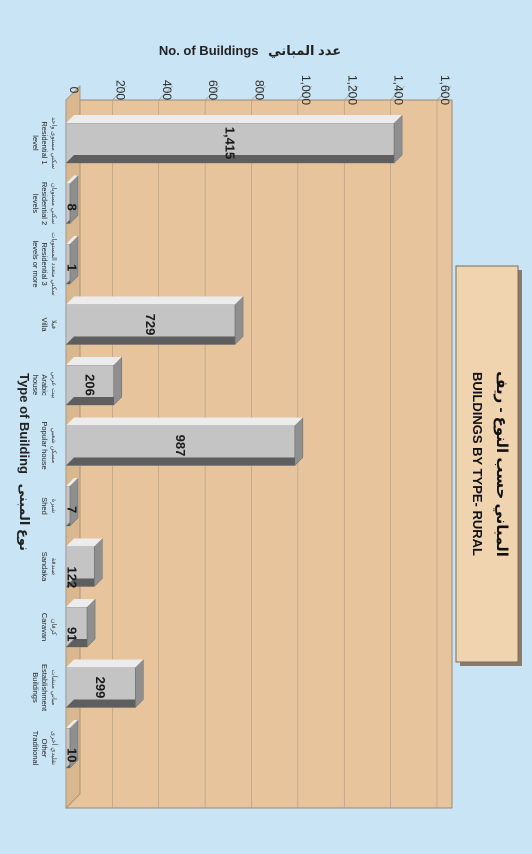 The image size is (532, 854). I want to click on bar-4: 206, so click(94, 381).